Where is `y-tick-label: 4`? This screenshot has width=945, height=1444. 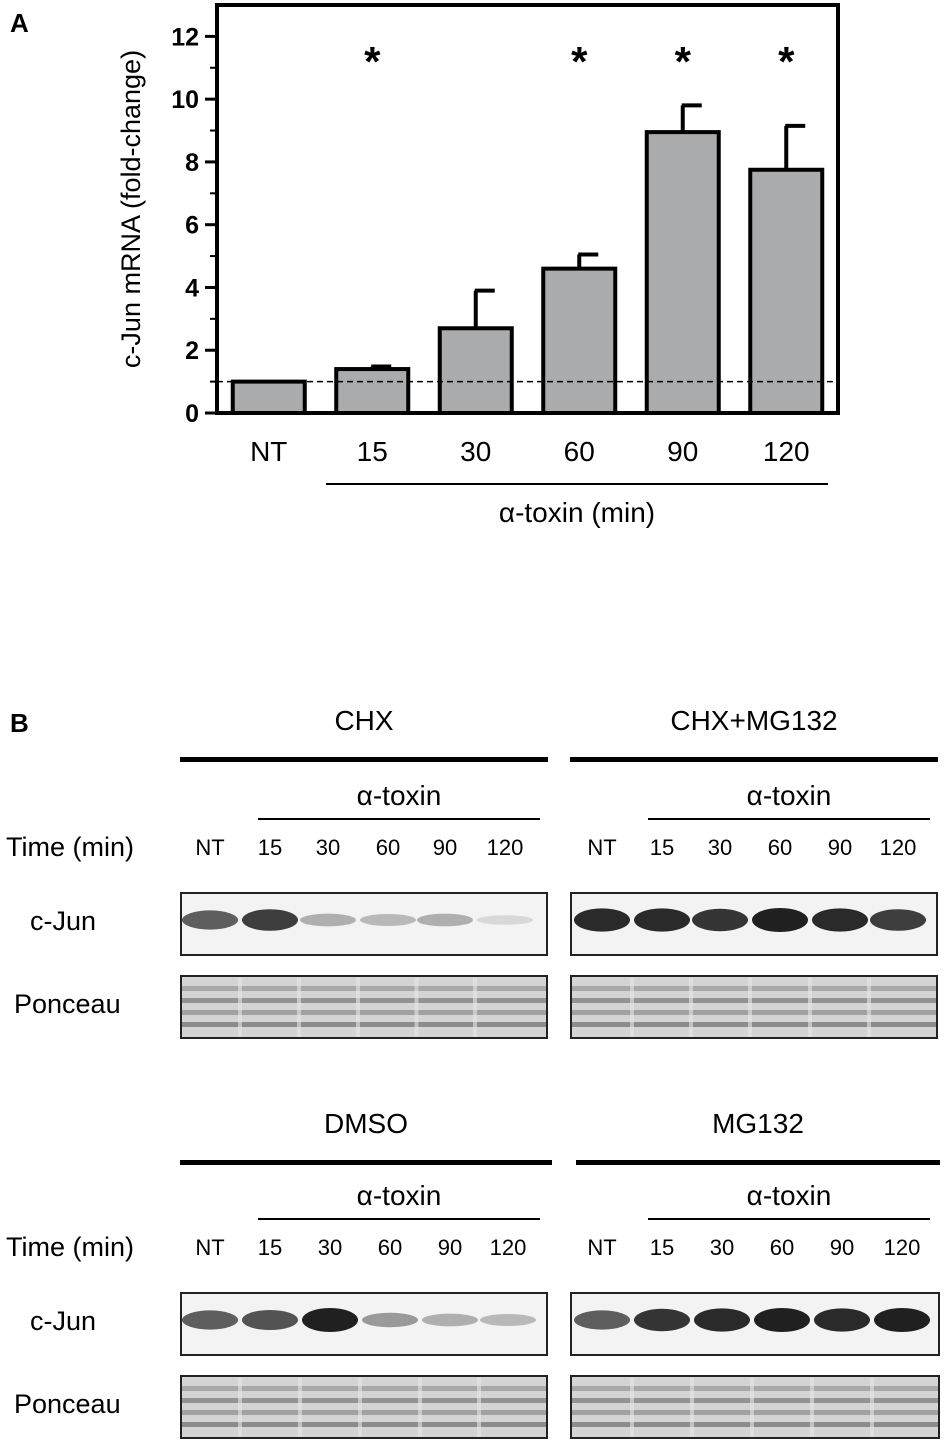
y-tick-label: 4 is located at coordinates (192, 288).